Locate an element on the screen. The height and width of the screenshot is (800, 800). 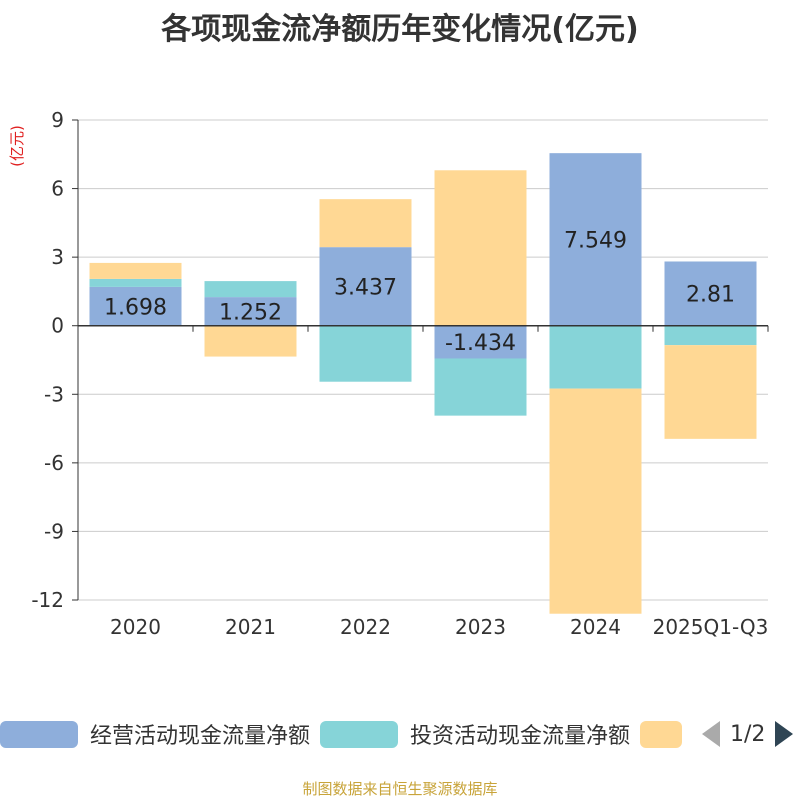
bar-2023-s1 is located at coordinates (480, 387).